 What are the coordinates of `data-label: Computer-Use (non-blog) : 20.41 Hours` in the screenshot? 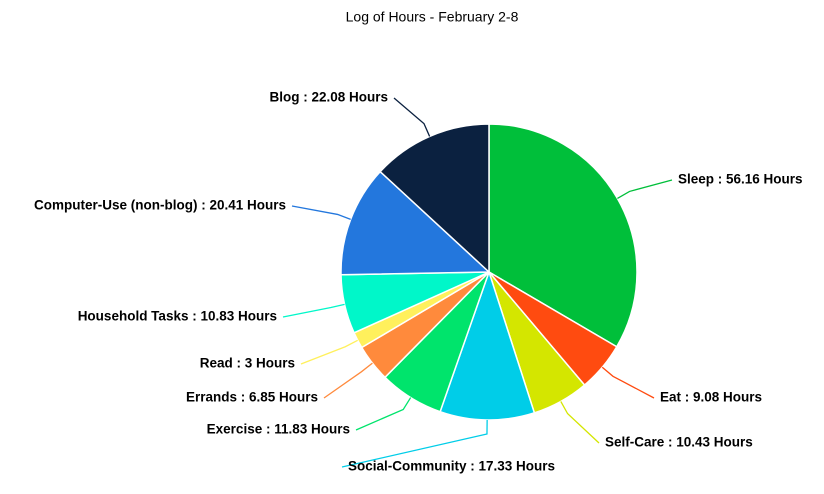 It's located at (160, 205).